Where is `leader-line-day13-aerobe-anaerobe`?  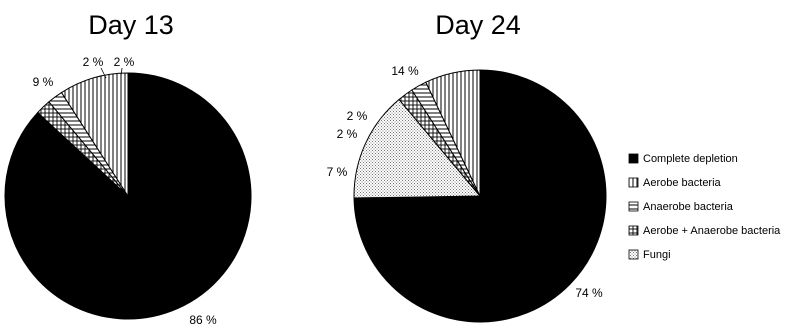 leader-line-day13-aerobe-anaerobe is located at coordinates (121, 72).